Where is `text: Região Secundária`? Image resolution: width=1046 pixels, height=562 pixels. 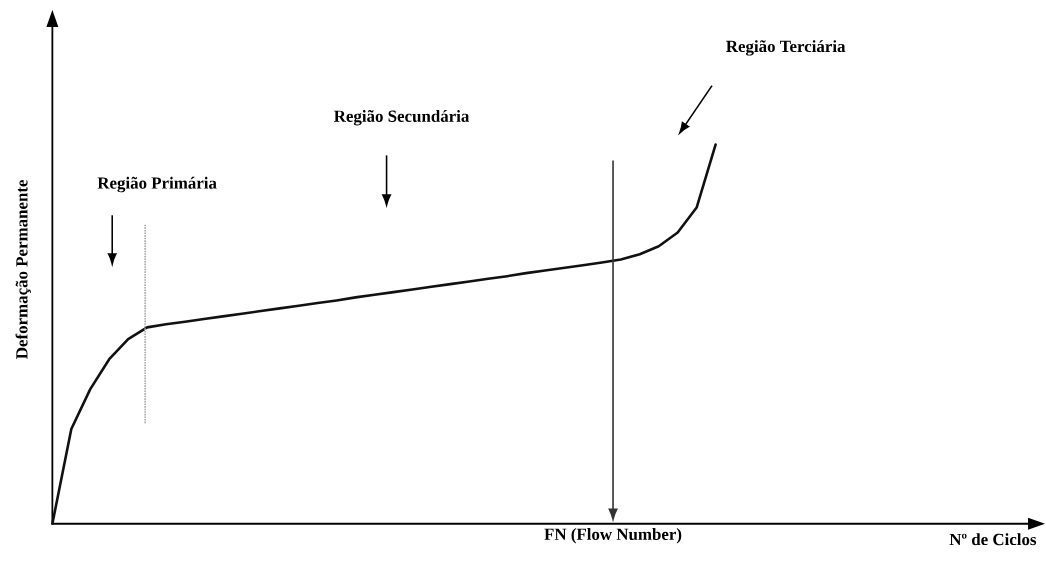 text: Região Secundária is located at coordinates (402, 118).